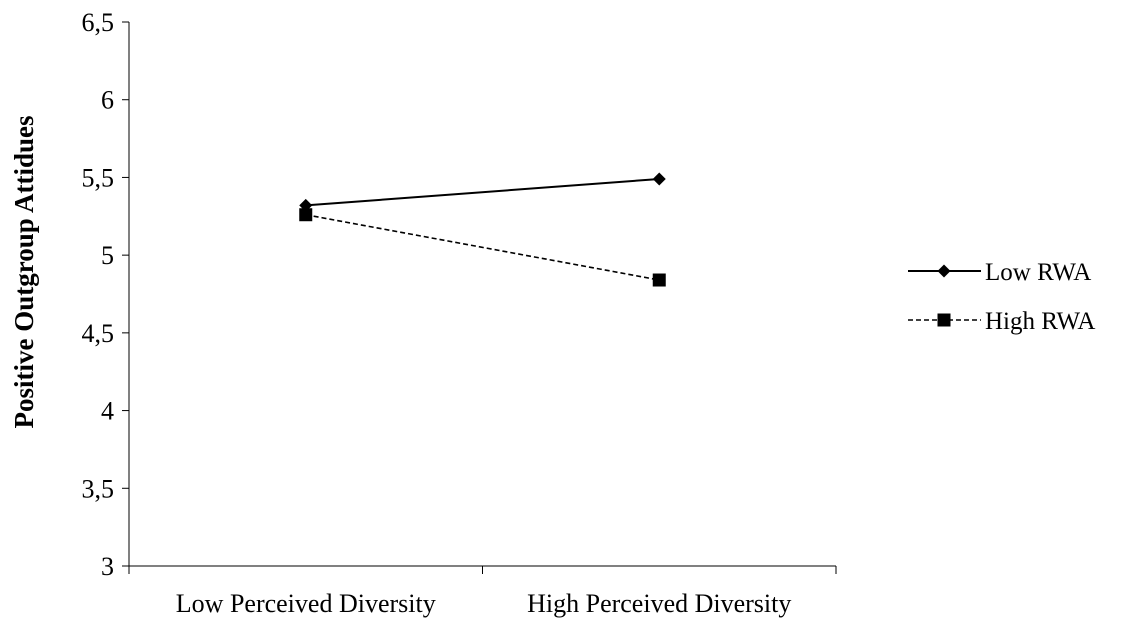 Image resolution: width=1126 pixels, height=629 pixels. What do you see at coordinates (98, 488) in the screenshot?
I see `y-tick-label: 3,5` at bounding box center [98, 488].